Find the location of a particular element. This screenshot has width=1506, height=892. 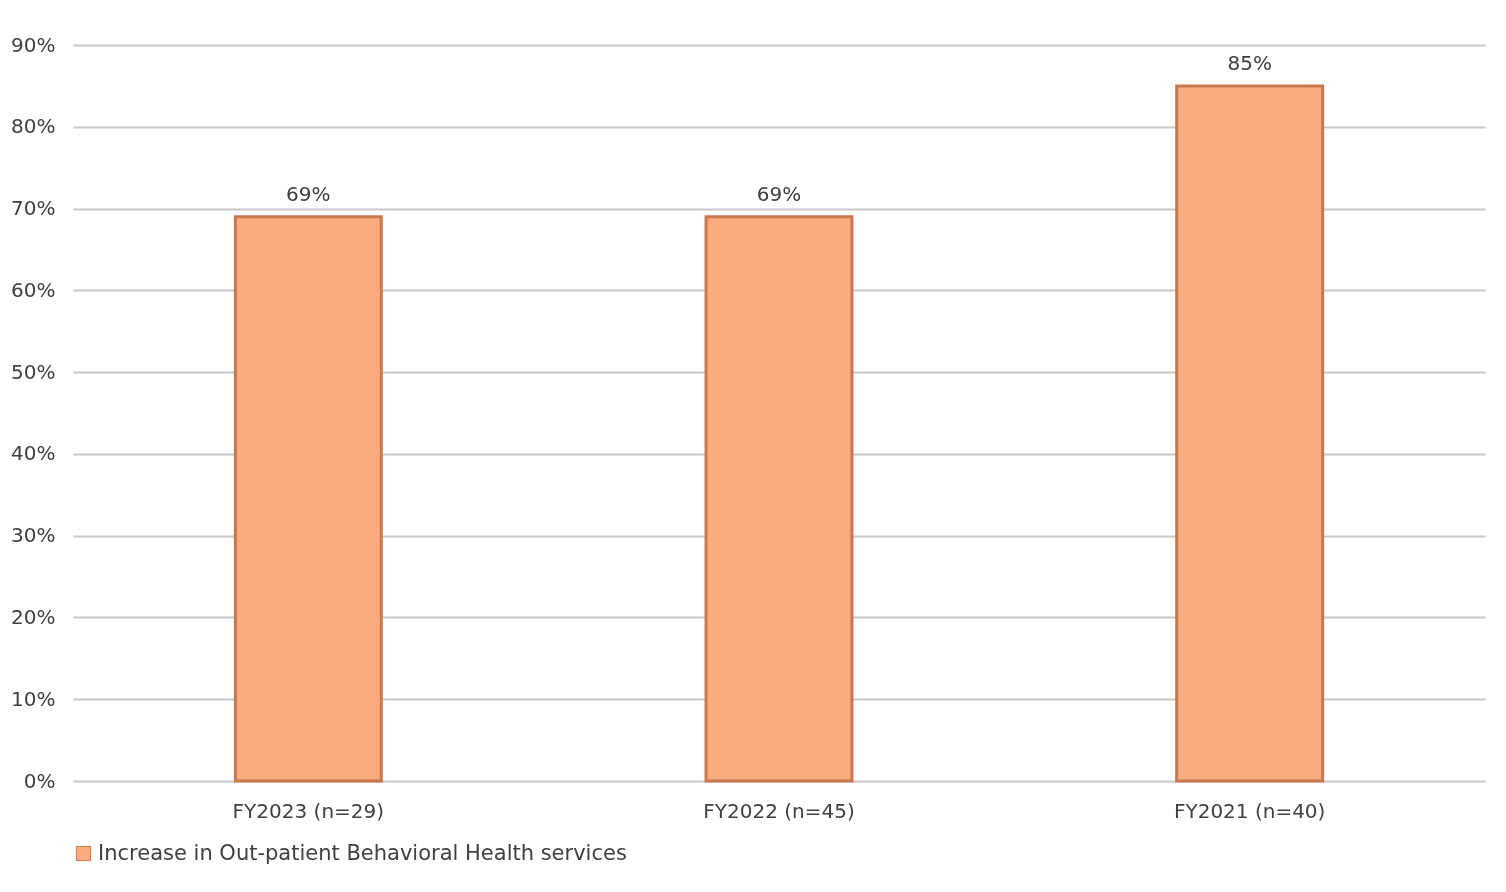

x-tick-label: FY2022 (n=45) is located at coordinates (779, 810).